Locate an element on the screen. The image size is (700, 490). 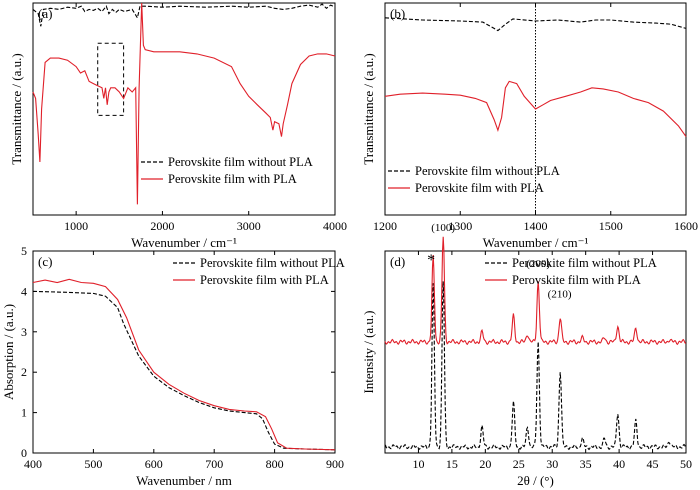
y-axis-label: Absorption / (a.u.) is located at coordinates (8, 352).